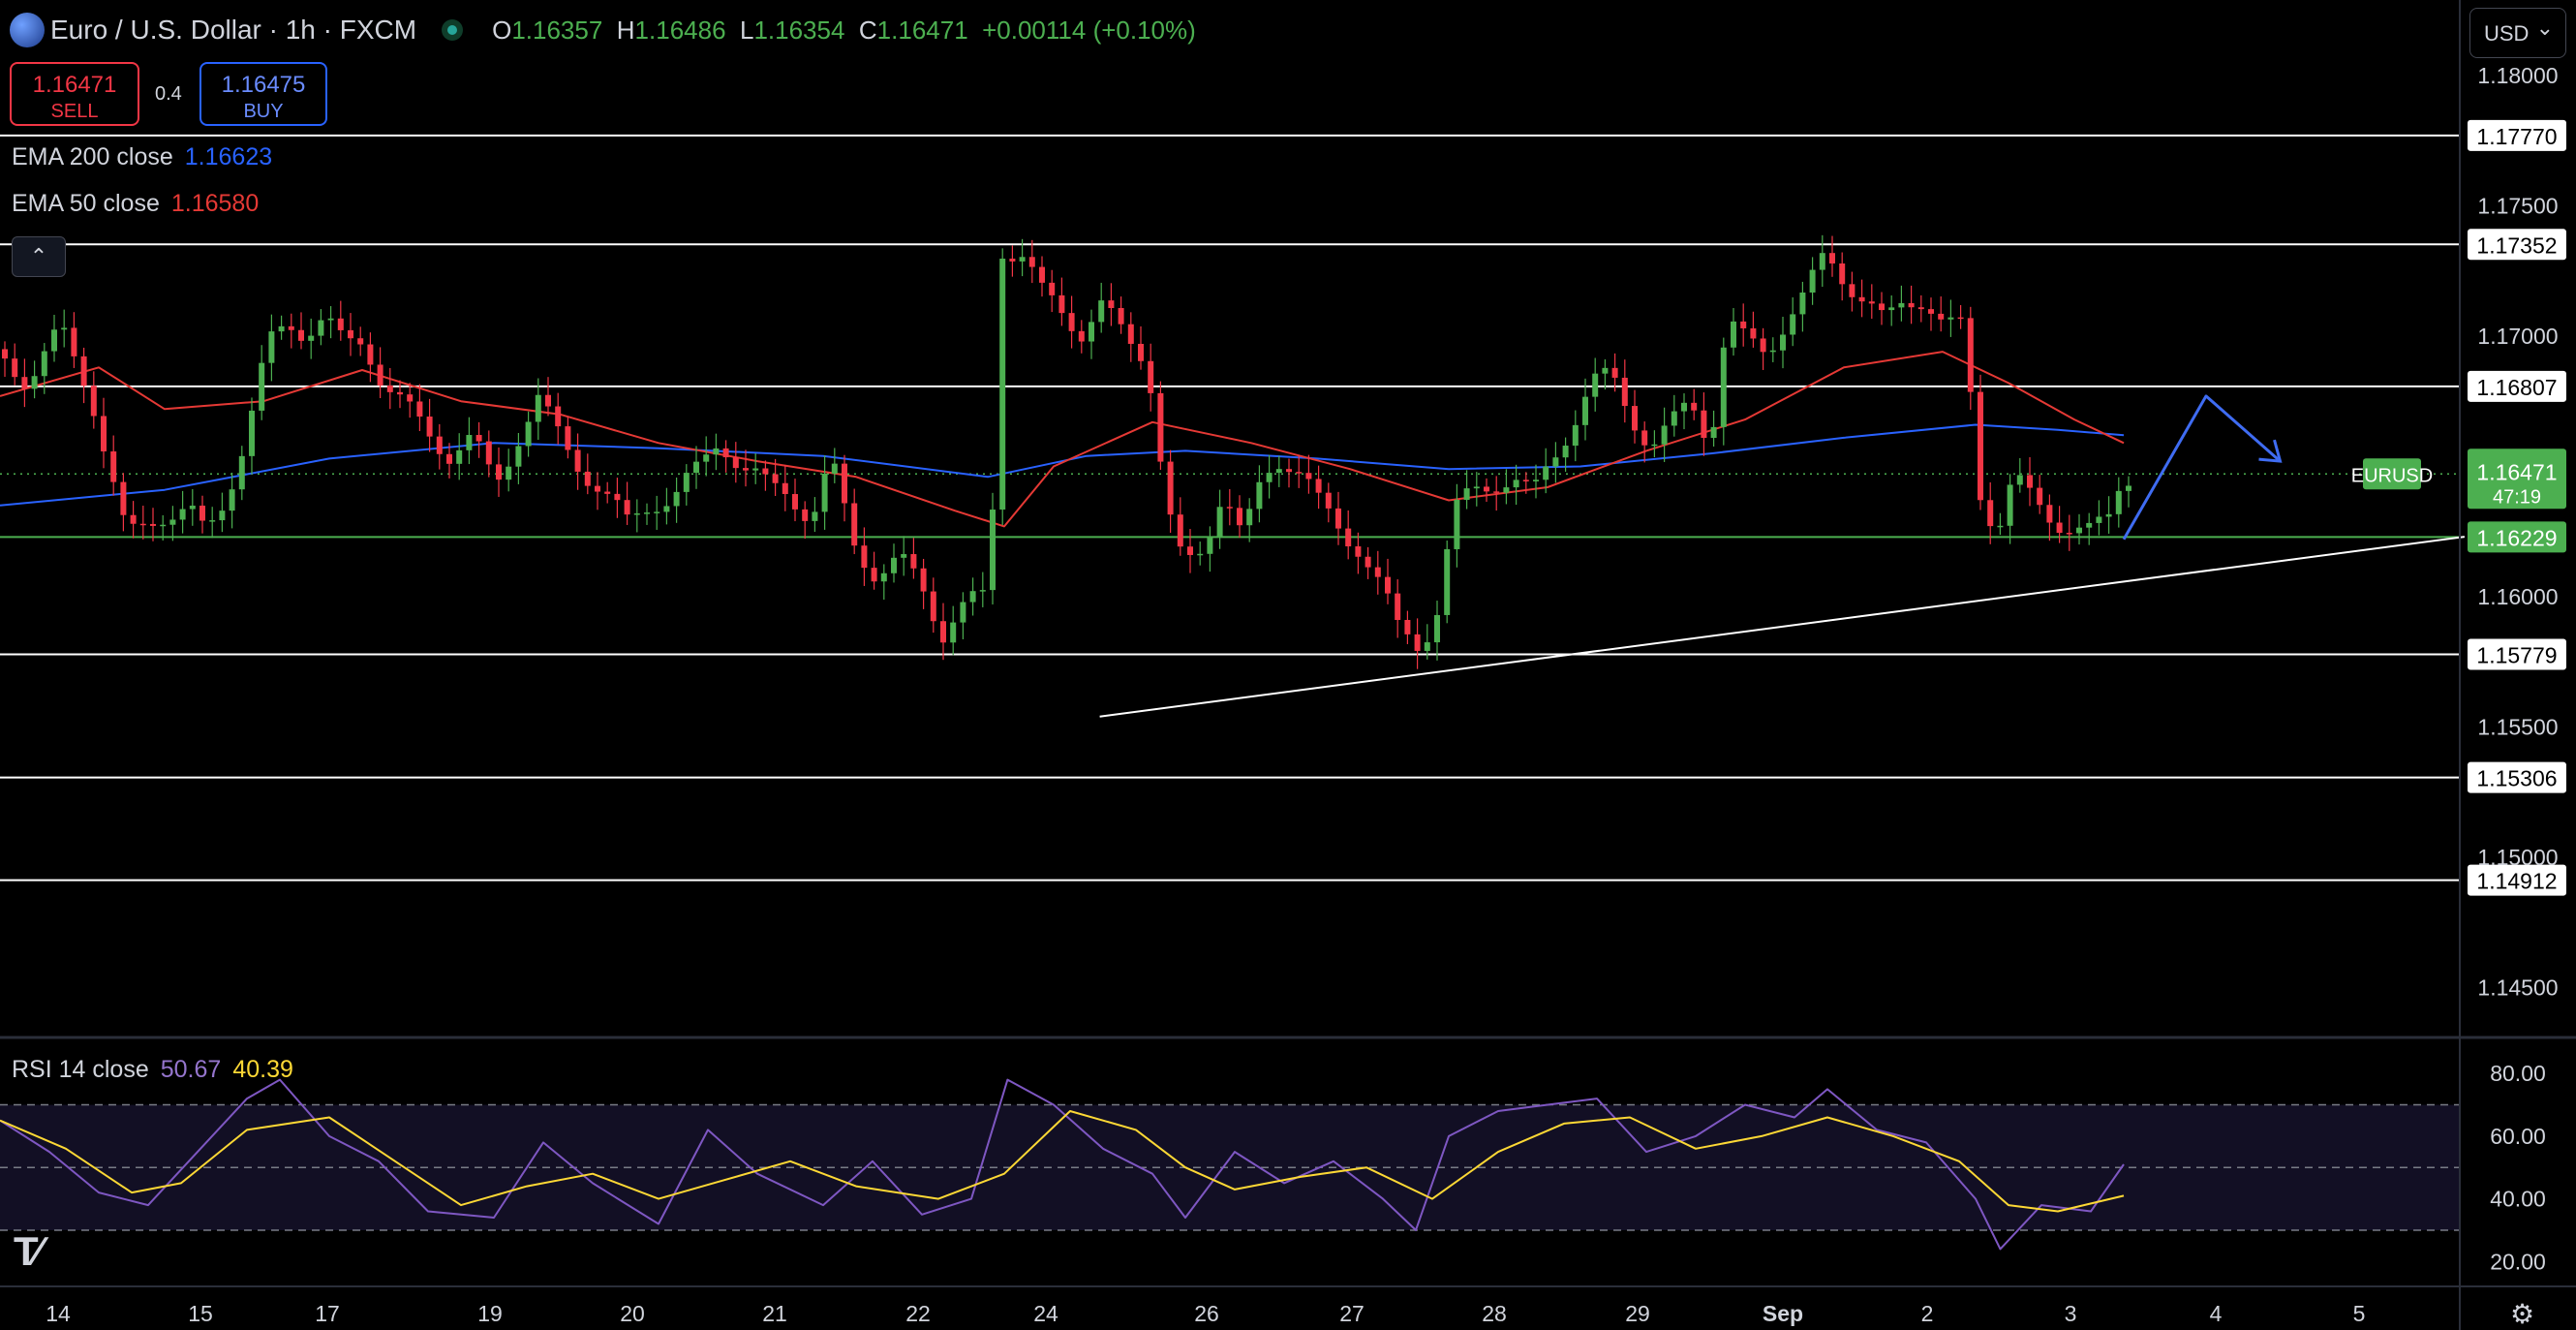 The image size is (2576, 1330). Describe the element at coordinates (58, 1313) in the screenshot. I see `time-tick-label: 14` at that location.